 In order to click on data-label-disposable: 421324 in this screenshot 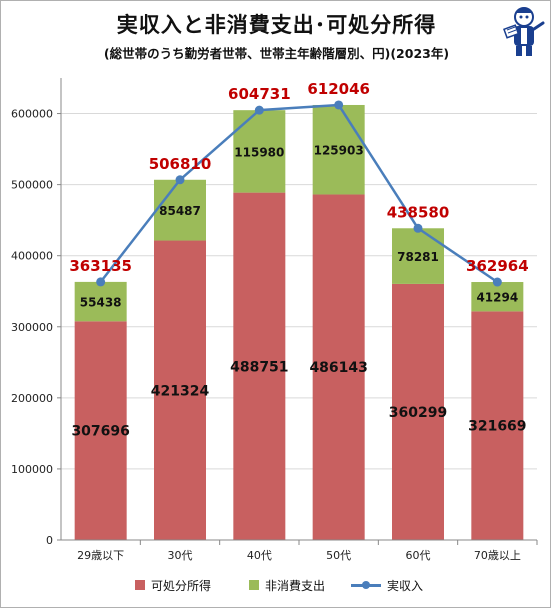, I will do `click(180, 391)`.